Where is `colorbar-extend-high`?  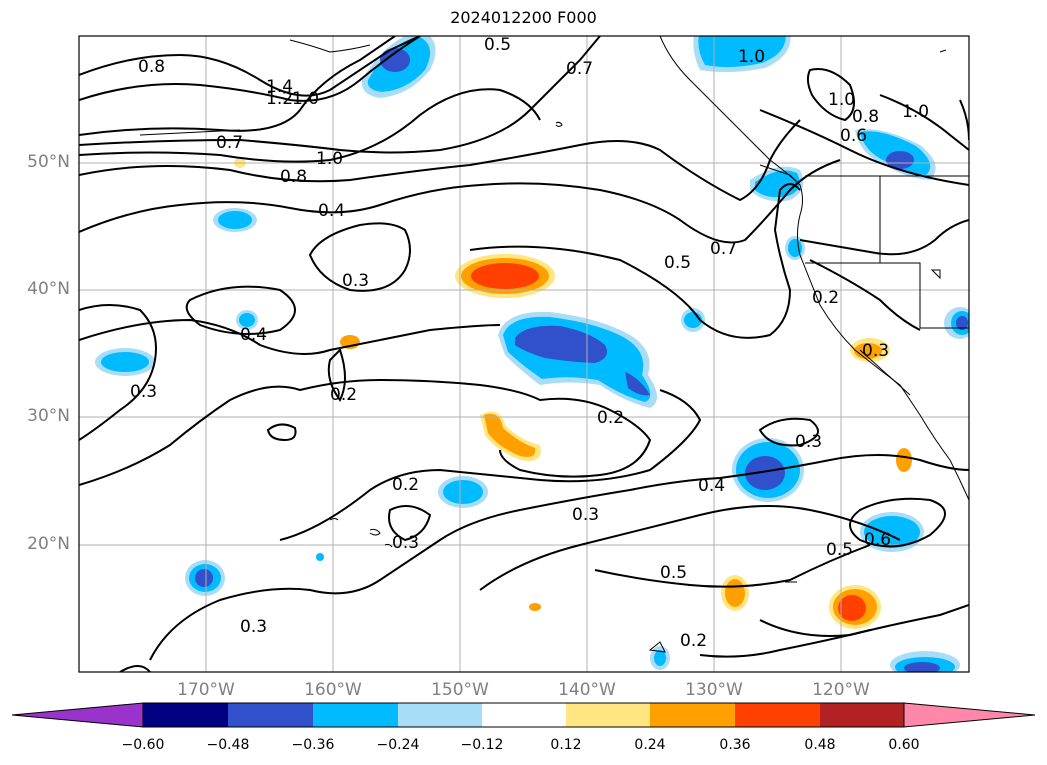 colorbar-extend-high is located at coordinates (969, 715).